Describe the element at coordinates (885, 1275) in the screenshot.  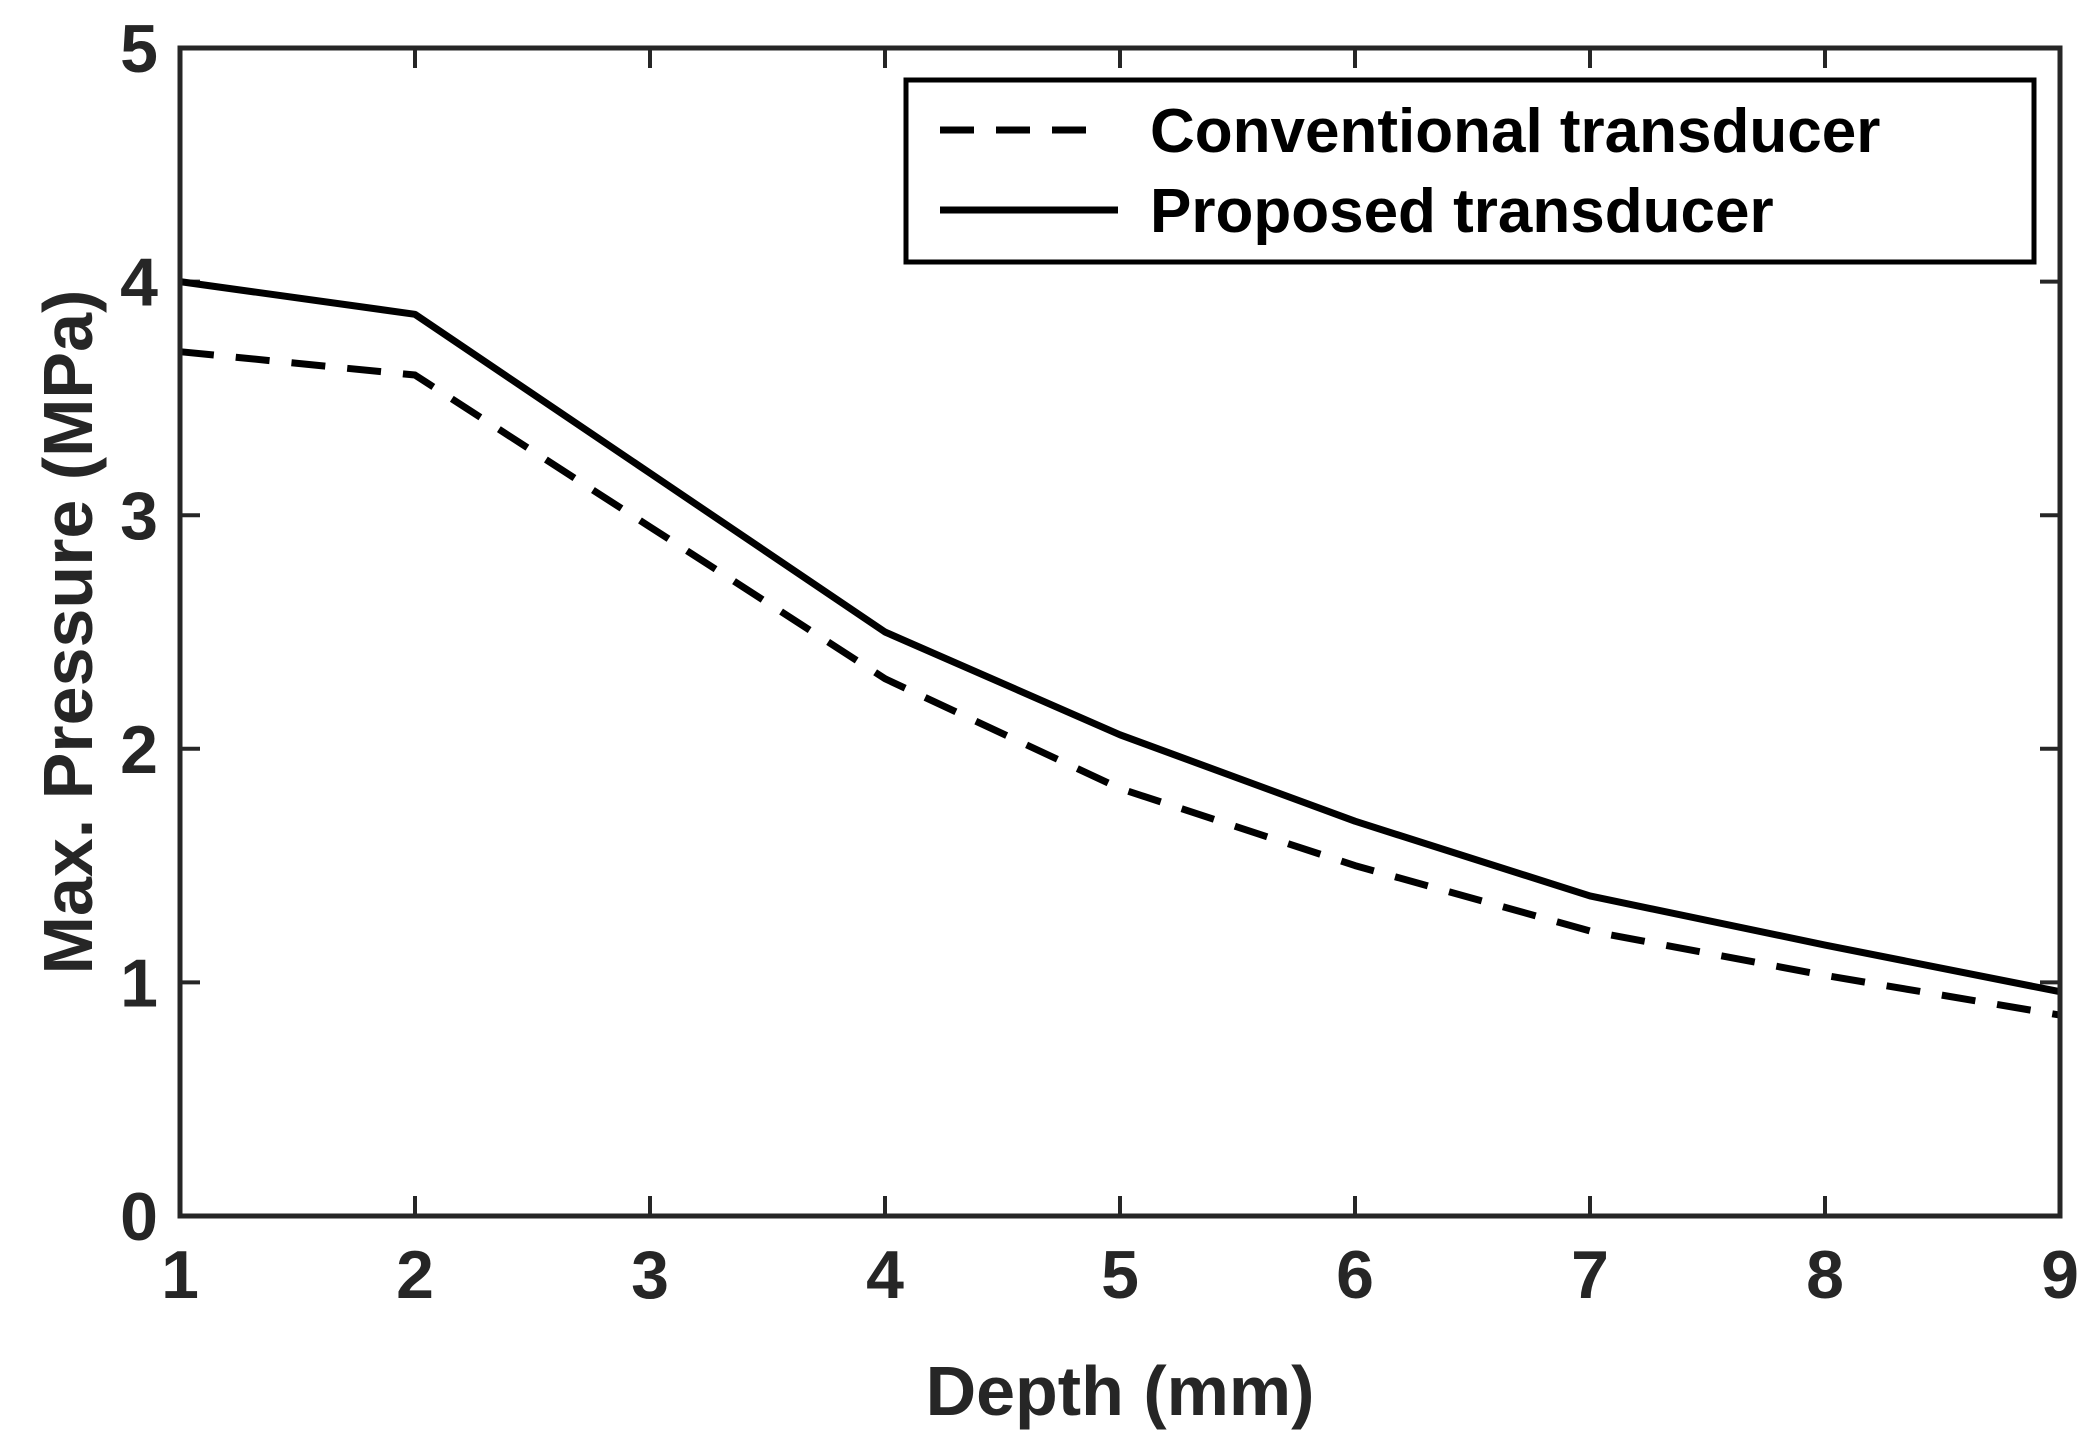
I see `x-tick-label: 4` at that location.